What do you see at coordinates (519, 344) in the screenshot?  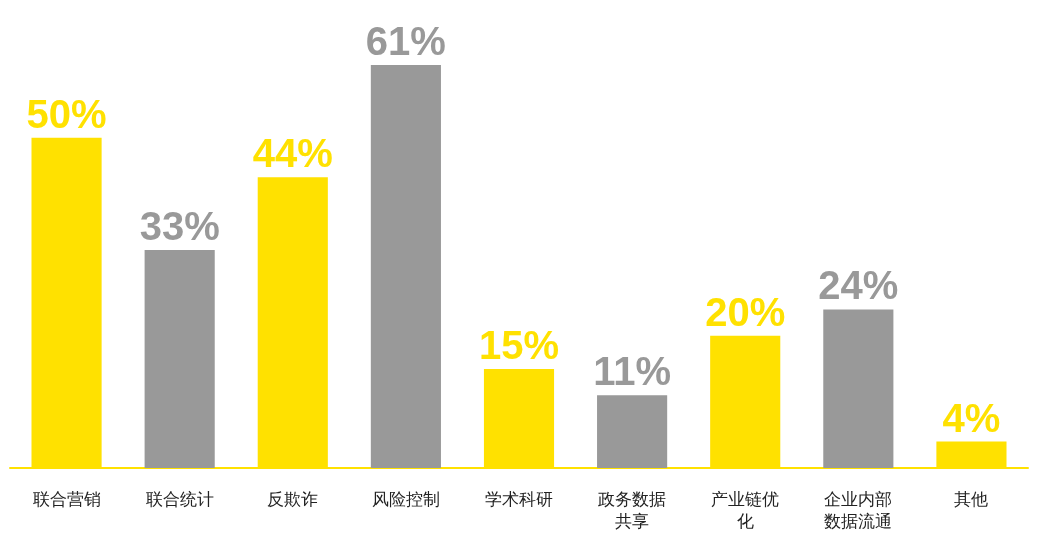 I see `data-label: 15%` at bounding box center [519, 344].